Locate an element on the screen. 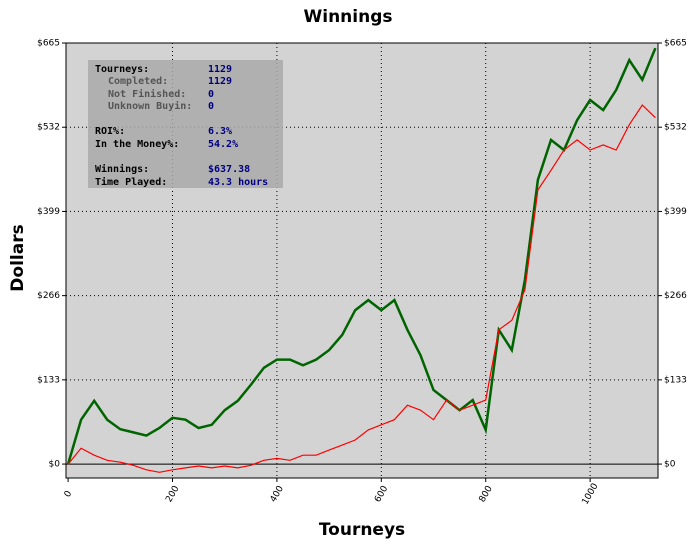  y2-tick-label: $532 is located at coordinates (675, 128).